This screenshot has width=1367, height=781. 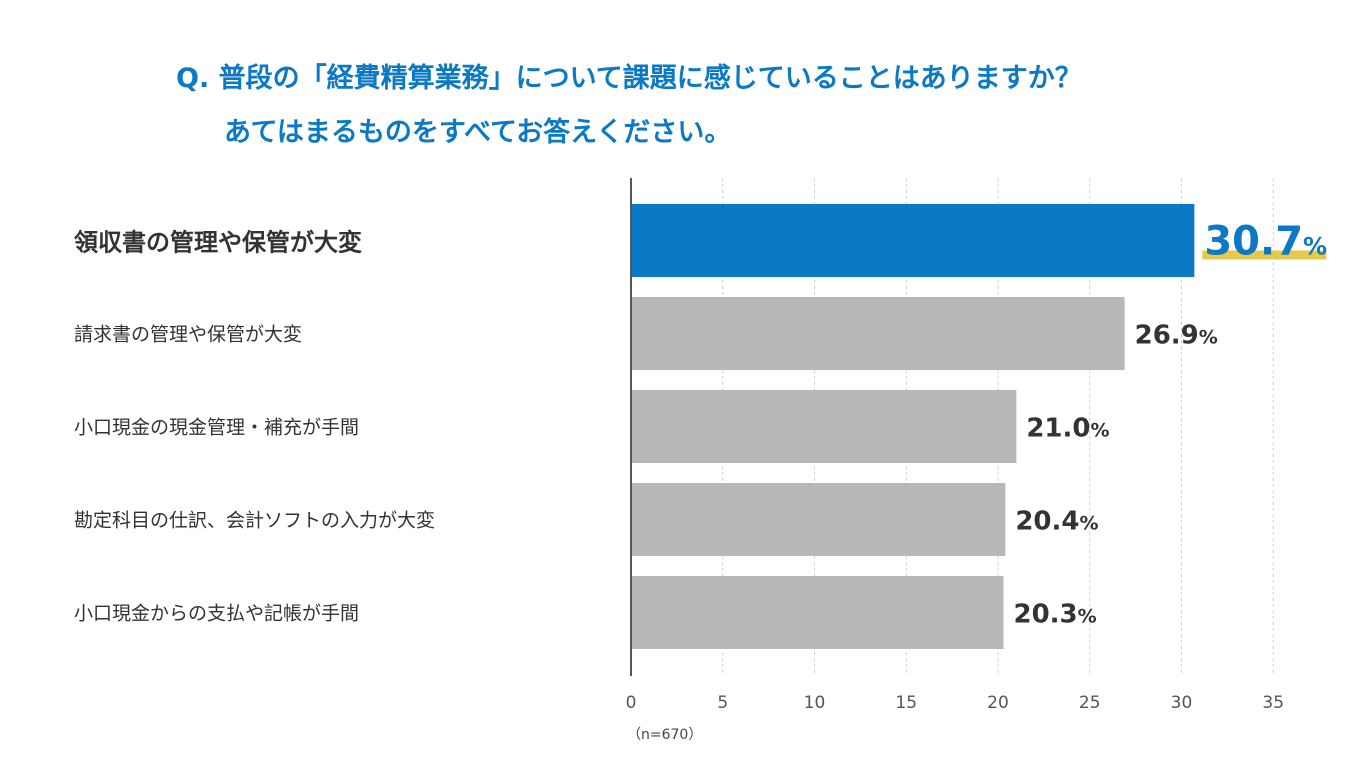 I want to click on category-label: 領収書の管理や保管が大変, so click(x=218, y=243).